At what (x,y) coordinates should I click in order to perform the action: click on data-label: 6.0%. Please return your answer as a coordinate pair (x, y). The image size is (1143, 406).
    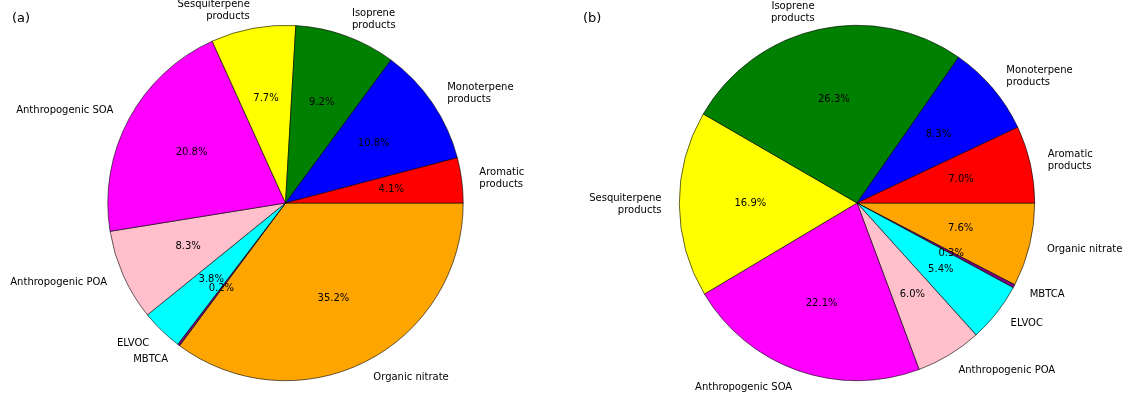
    Looking at the image, I should click on (912, 293).